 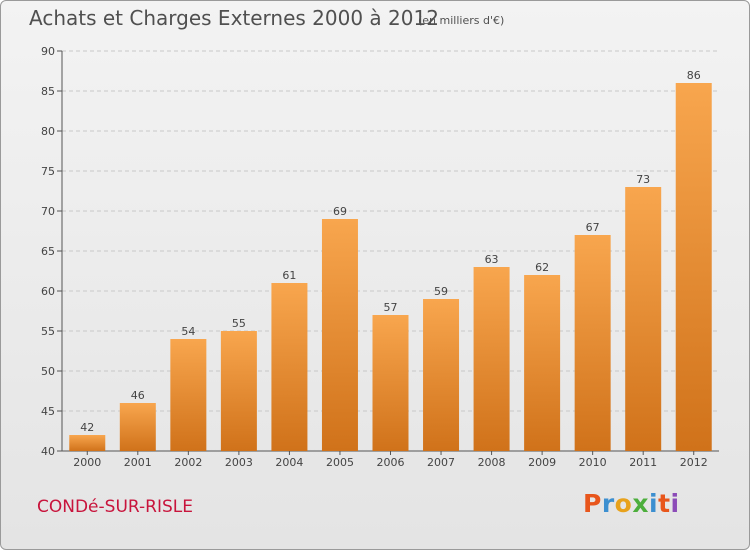 I want to click on proxiti-logo: Proxiti, so click(x=631, y=503).